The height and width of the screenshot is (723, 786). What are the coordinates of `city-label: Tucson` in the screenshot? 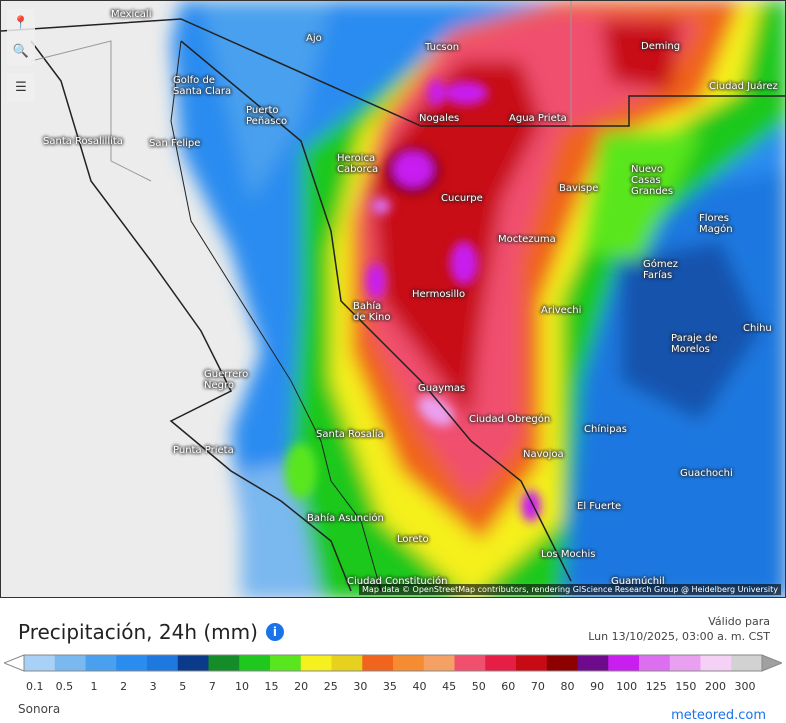 It's located at (442, 47).